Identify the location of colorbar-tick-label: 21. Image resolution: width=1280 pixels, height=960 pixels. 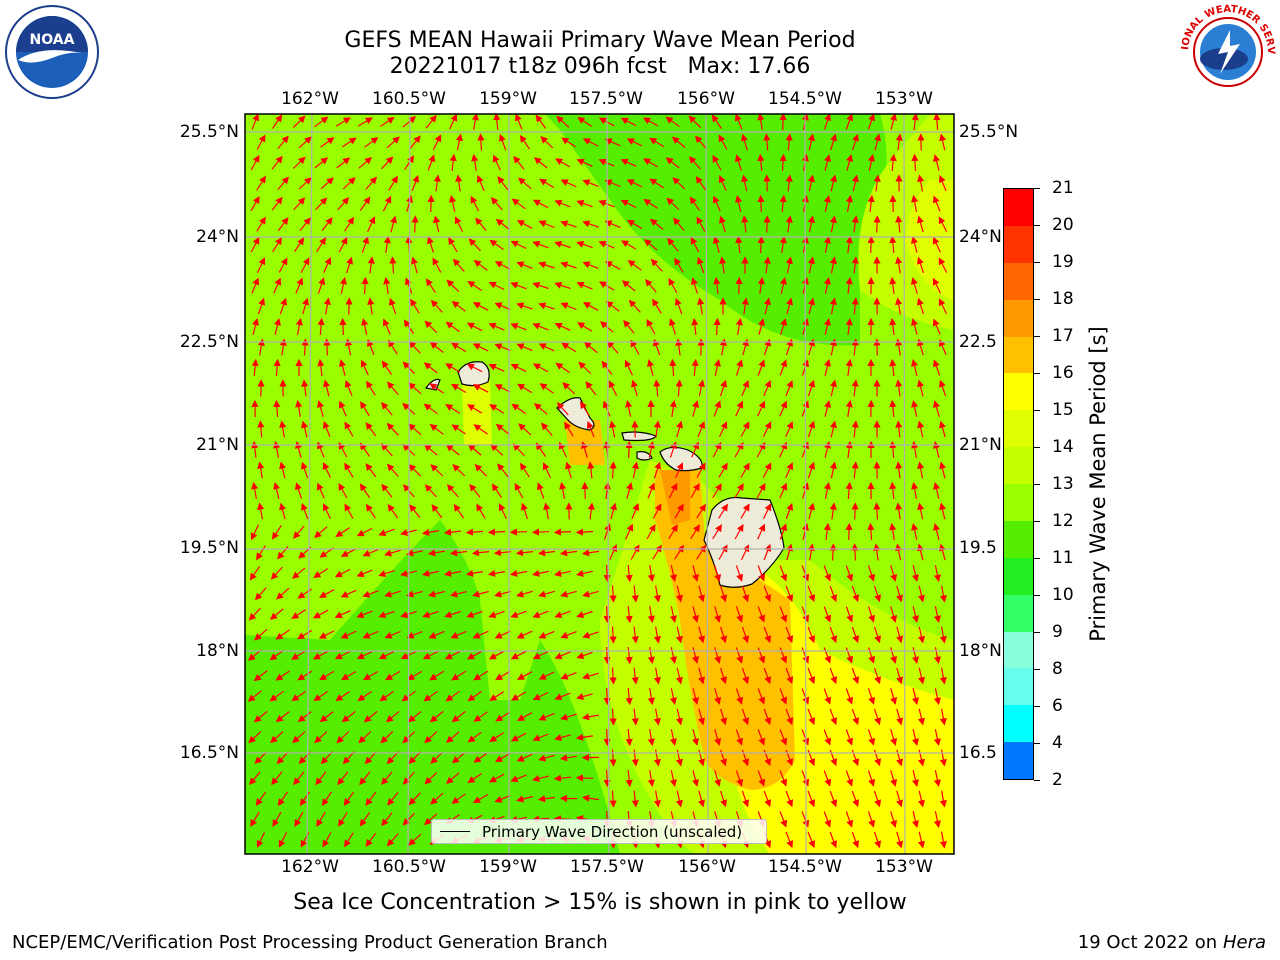
(1063, 188).